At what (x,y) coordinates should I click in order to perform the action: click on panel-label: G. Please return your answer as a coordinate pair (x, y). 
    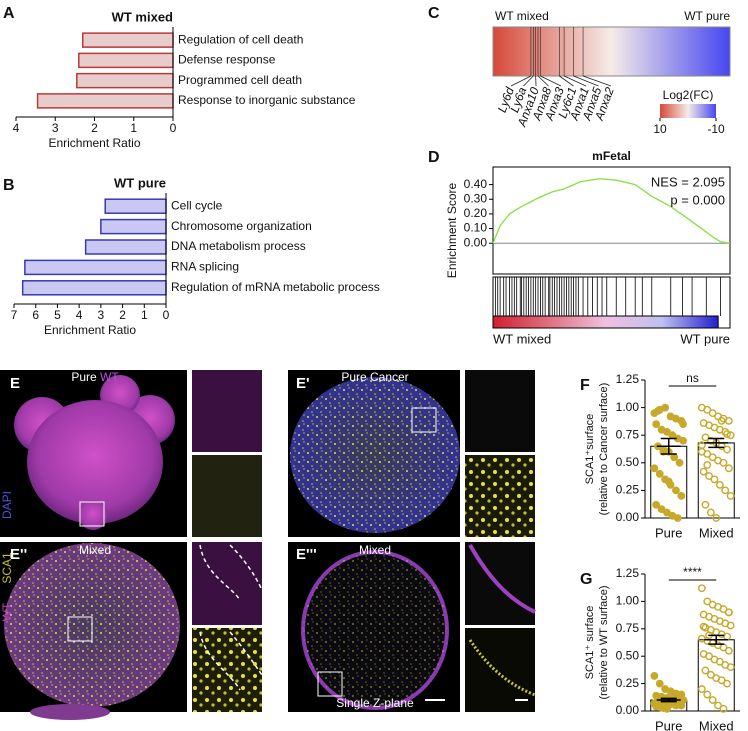
    Looking at the image, I should click on (586, 579).